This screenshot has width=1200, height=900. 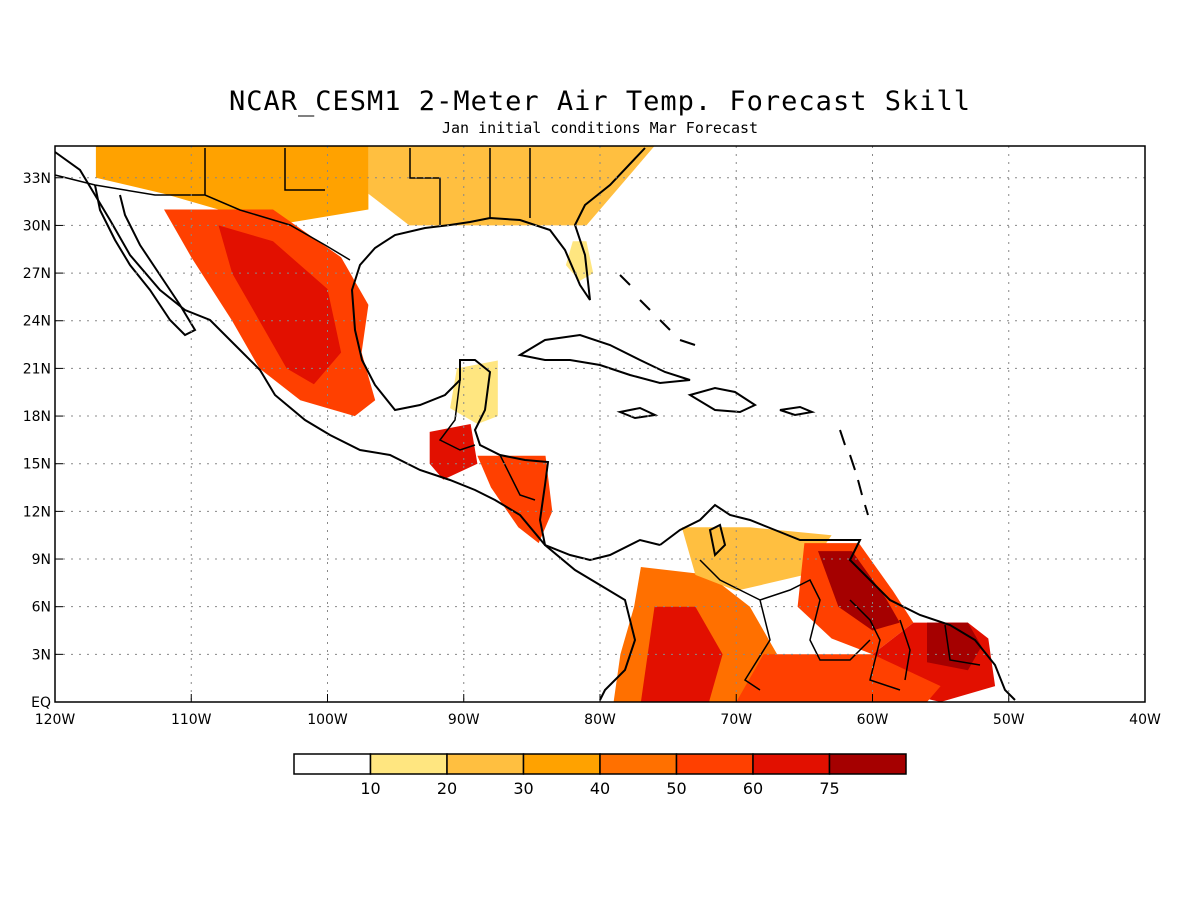 What do you see at coordinates (604, 359) in the screenshot?
I see `coastline-cuba` at bounding box center [604, 359].